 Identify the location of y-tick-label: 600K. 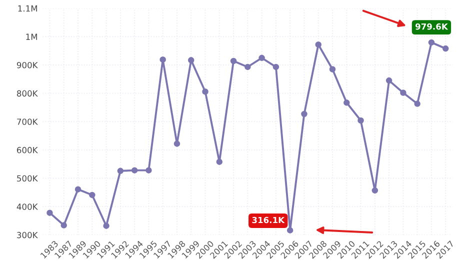
(27, 150).